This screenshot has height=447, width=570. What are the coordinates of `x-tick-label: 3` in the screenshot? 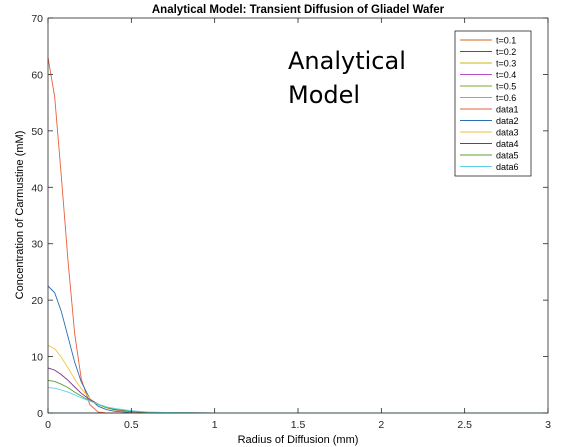 It's located at (548, 425).